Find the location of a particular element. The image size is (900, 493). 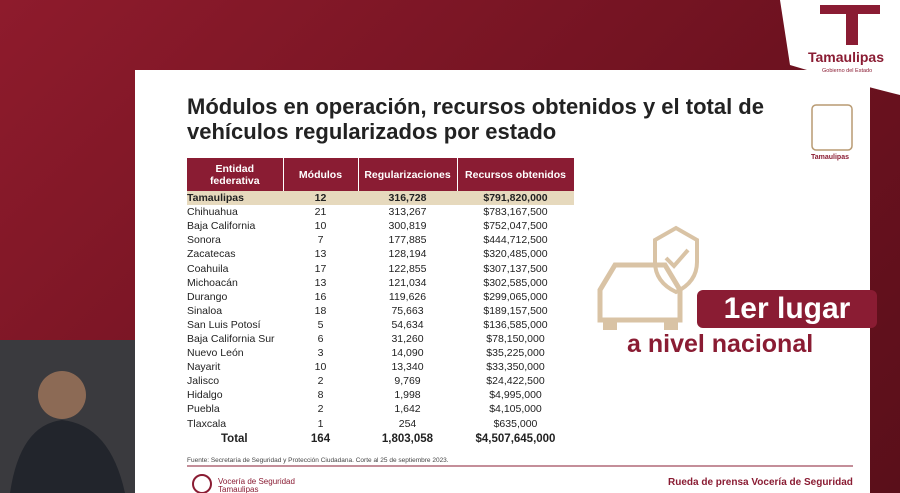

table-cell: 6 is located at coordinates (320, 338).